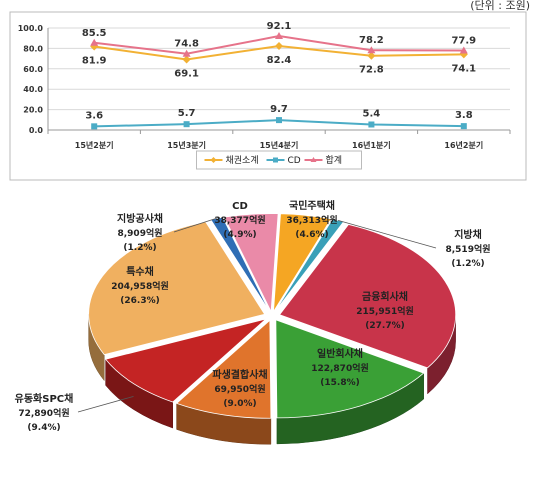  I want to click on legend: 채권소계 CD 합계, so click(279, 160).